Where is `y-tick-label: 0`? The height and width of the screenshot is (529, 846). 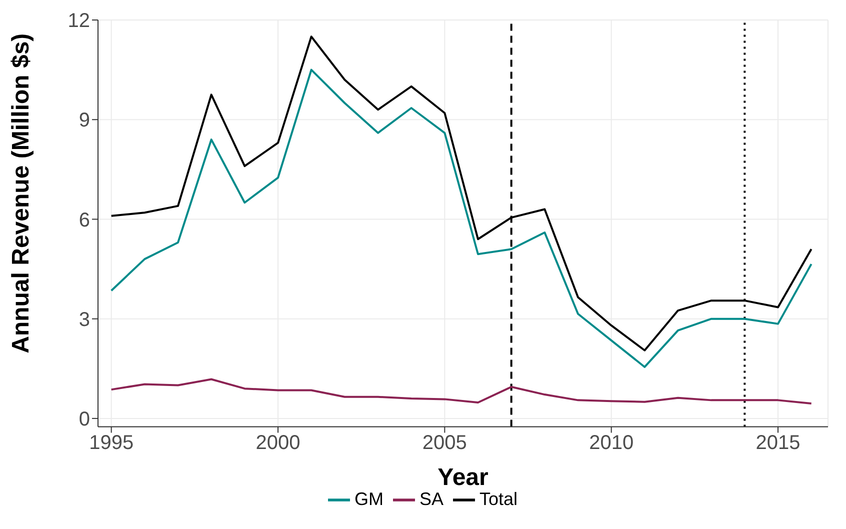
y-tick-label: 0 is located at coordinates (84, 419).